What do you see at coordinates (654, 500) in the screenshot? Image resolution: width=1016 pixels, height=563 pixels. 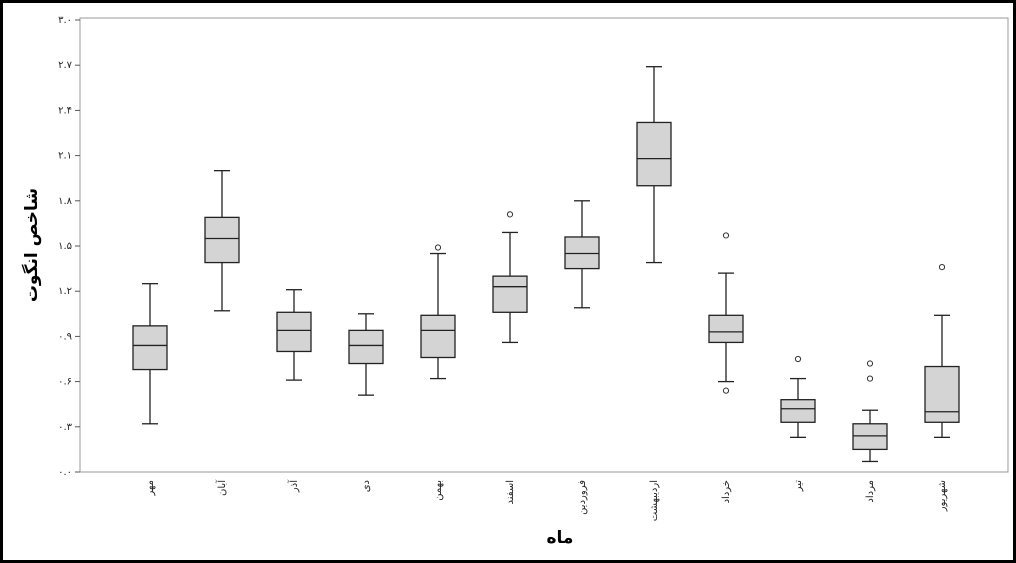 I see `x-tick-label: اردیبهشت` at bounding box center [654, 500].